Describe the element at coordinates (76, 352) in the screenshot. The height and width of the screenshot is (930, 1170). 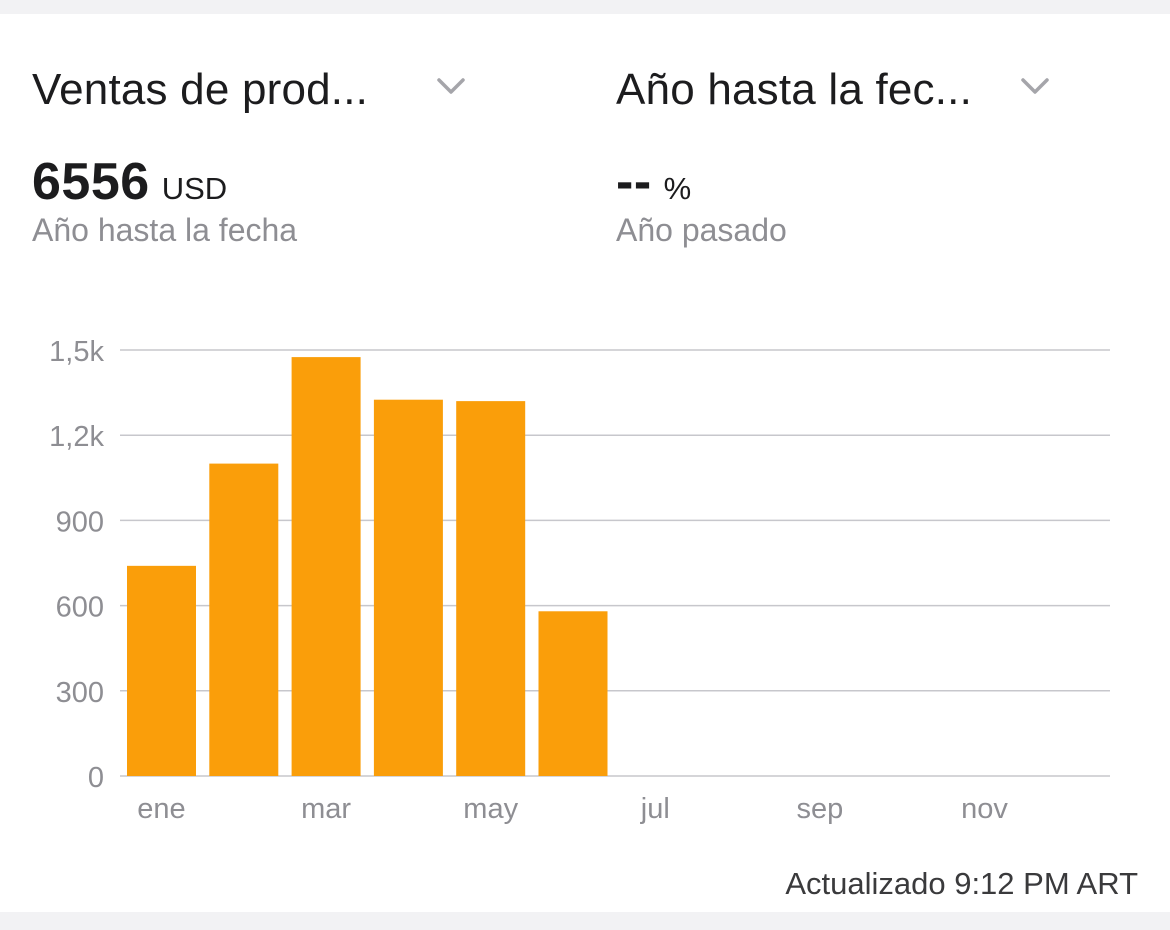
I see `y-tick-label: 1,5k` at that location.